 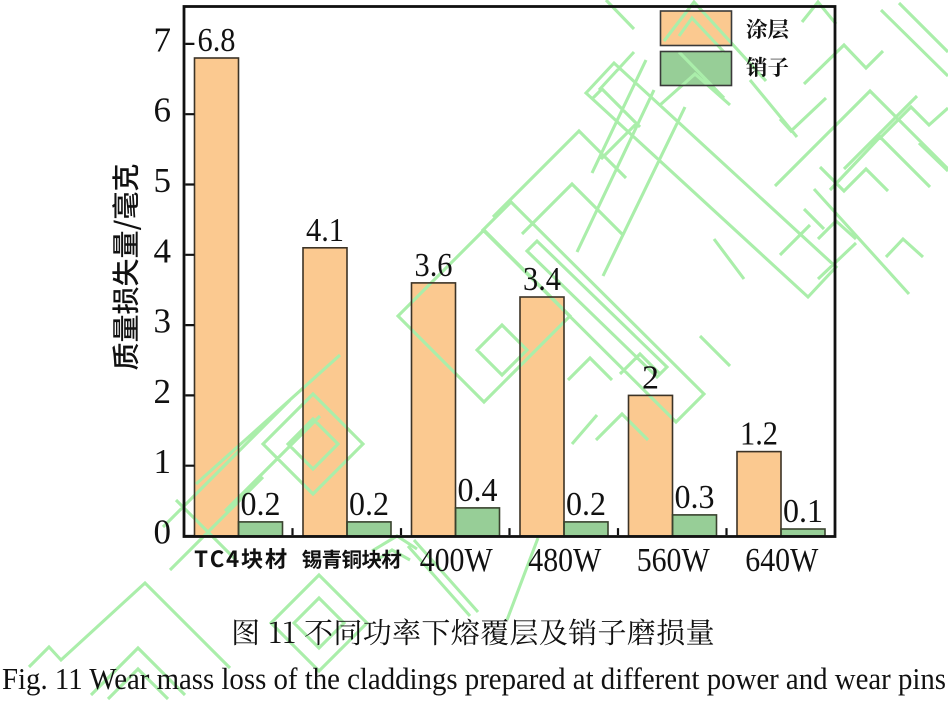 I want to click on svg-text: 6, so click(x=163, y=110).